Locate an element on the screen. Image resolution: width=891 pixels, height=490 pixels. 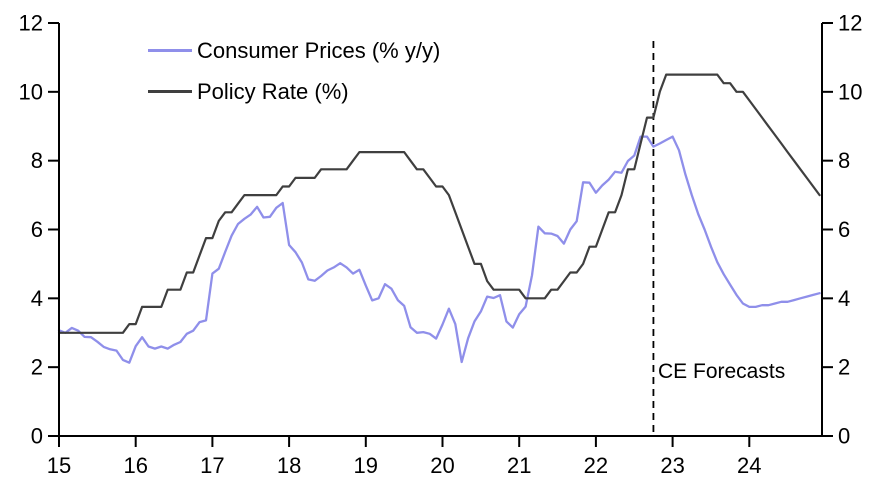
x-axis-tick-label: 23 is located at coordinates (672, 465).